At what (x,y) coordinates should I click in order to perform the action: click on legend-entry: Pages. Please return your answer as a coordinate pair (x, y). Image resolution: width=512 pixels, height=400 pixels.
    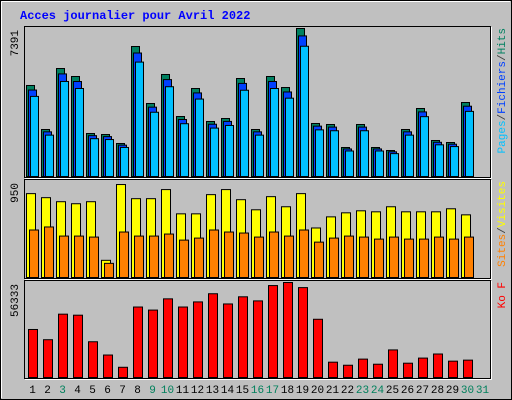
    Looking at the image, I should click on (503, 136).